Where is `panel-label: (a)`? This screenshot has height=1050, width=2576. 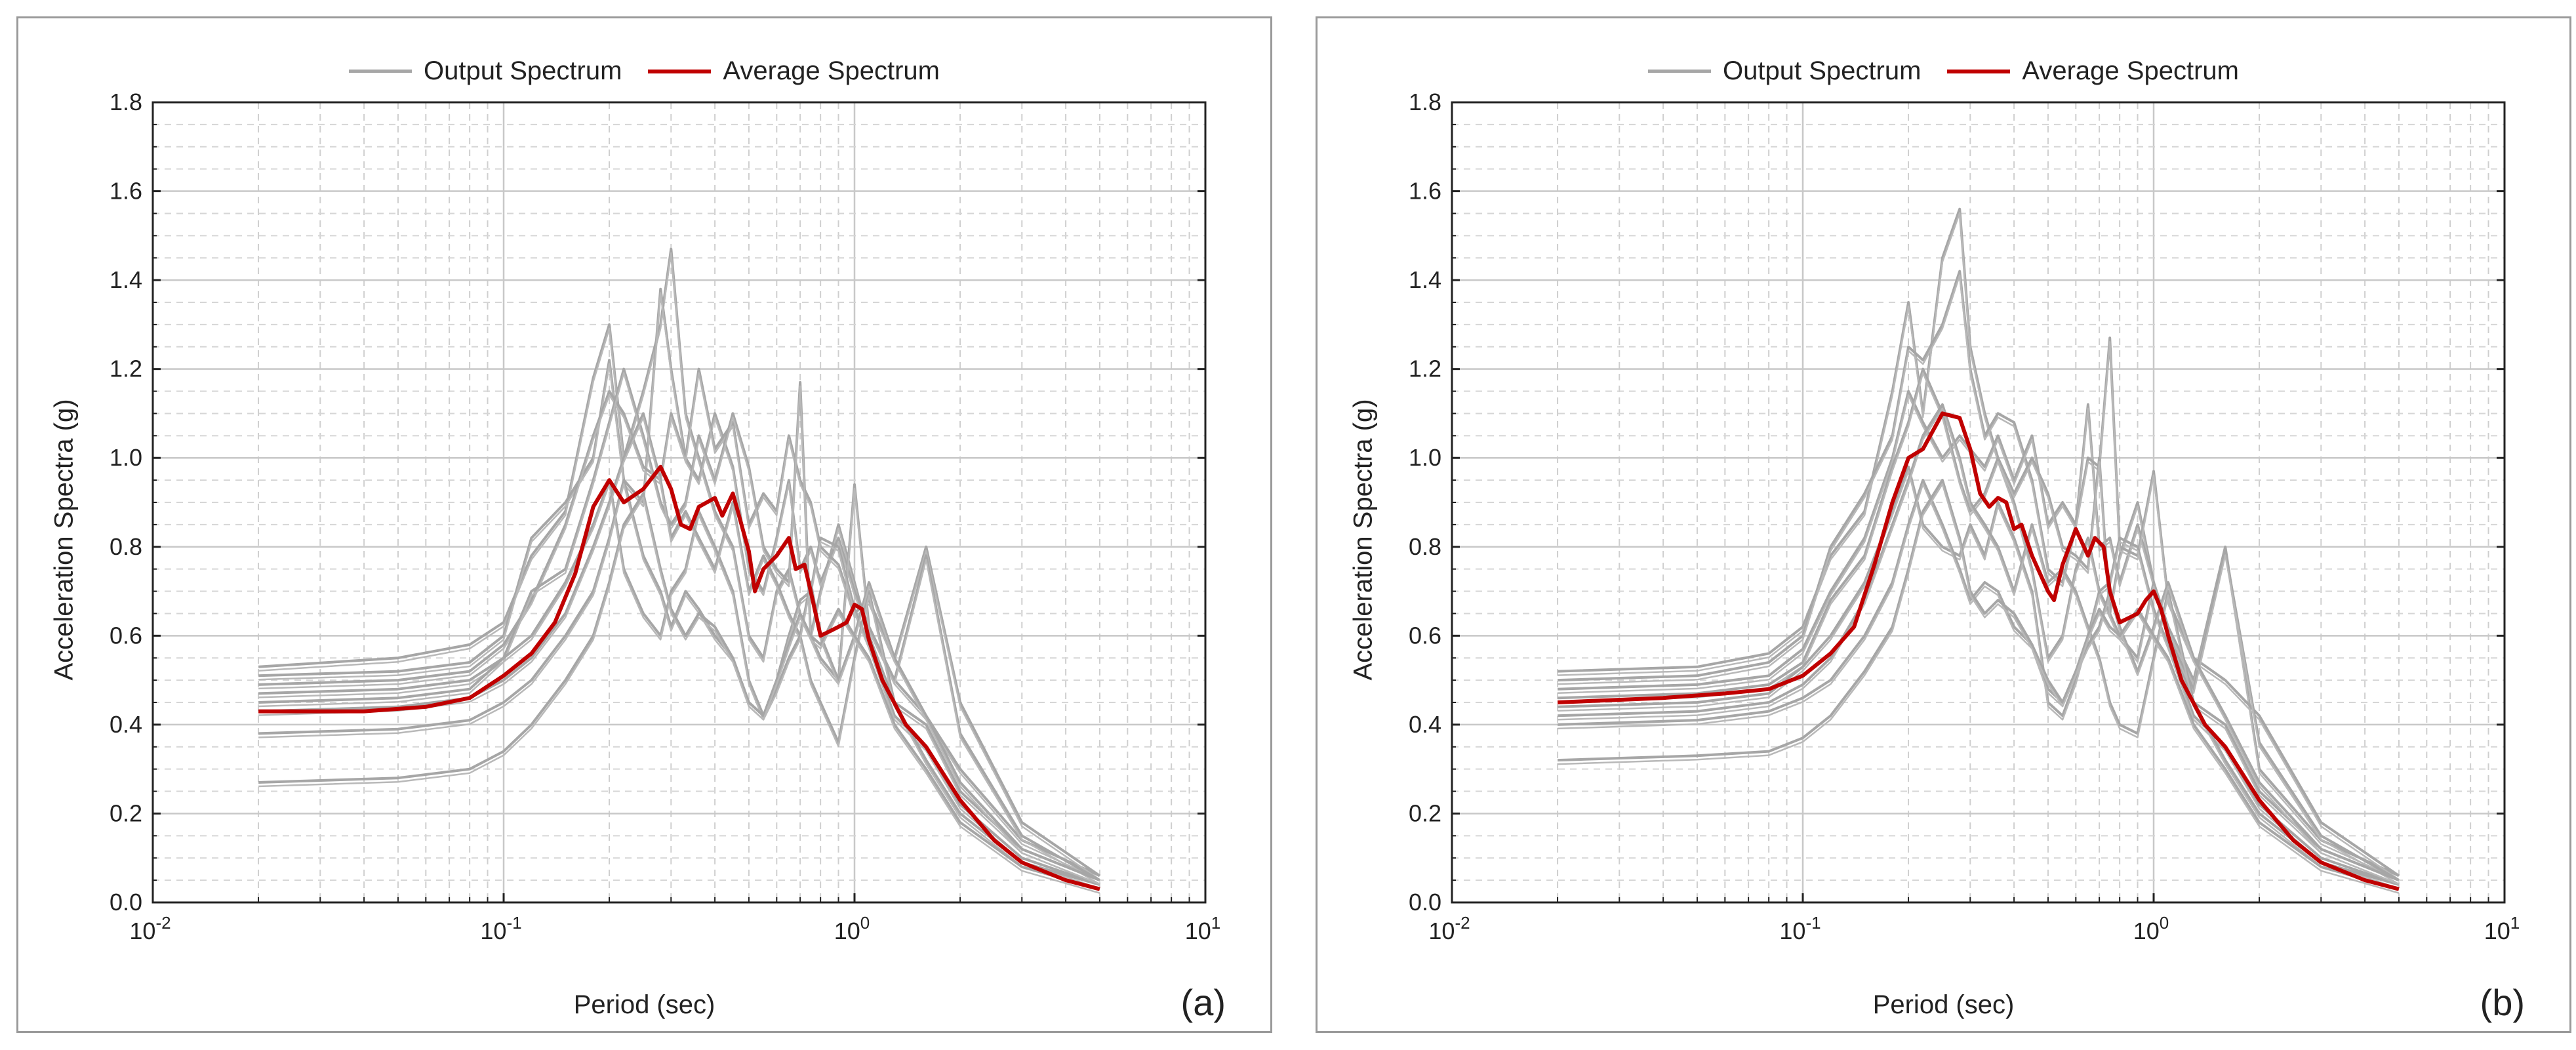
panel-label: (a) is located at coordinates (1203, 1002).